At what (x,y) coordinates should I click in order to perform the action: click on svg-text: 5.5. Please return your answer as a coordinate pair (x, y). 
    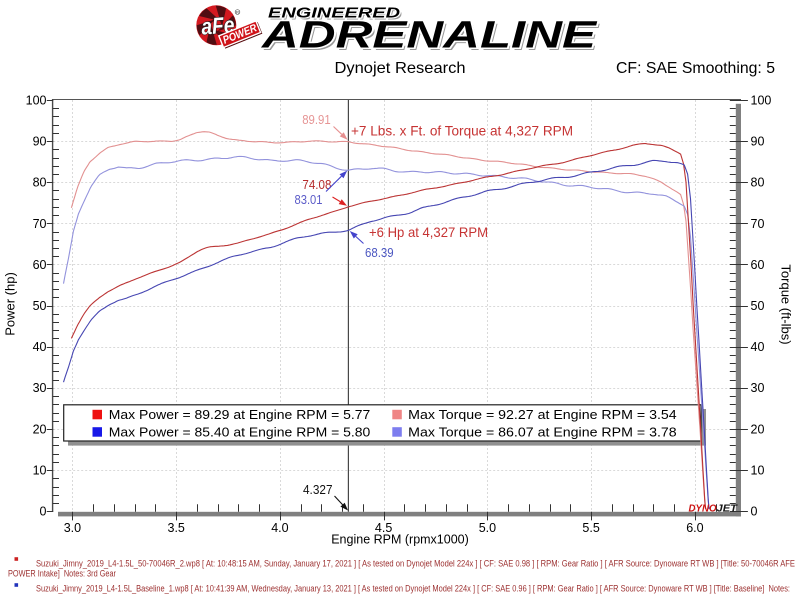
    Looking at the image, I should click on (590, 528).